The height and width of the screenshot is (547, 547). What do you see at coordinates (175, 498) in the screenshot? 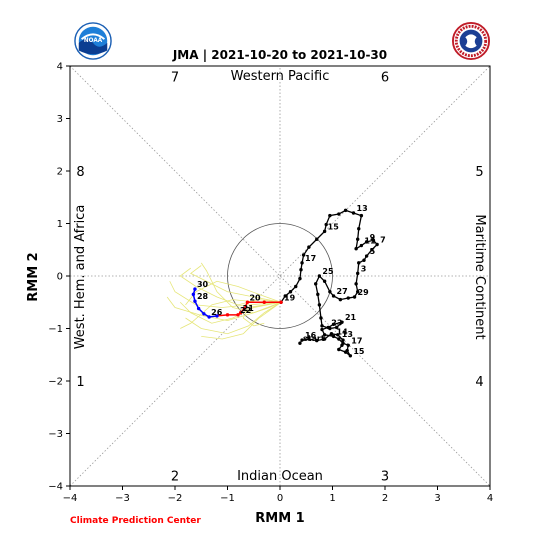
I see `x-tick-label: −2` at bounding box center [175, 498].